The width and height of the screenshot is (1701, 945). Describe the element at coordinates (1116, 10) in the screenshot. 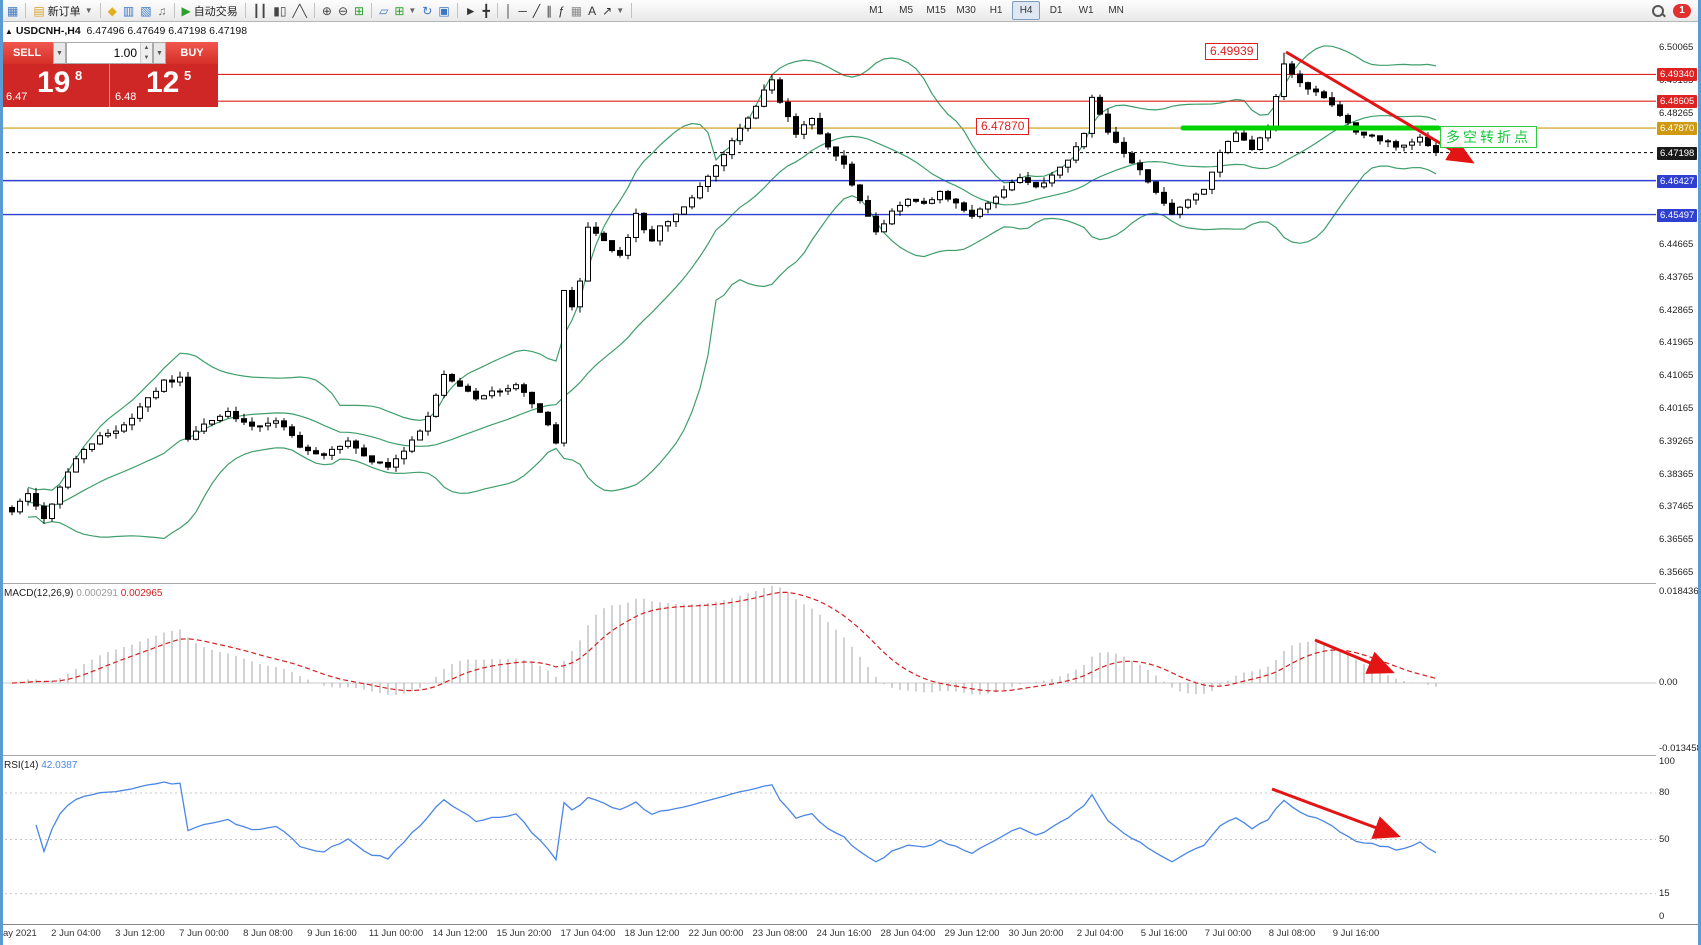

I see `timeframe-button-mn: MN` at that location.